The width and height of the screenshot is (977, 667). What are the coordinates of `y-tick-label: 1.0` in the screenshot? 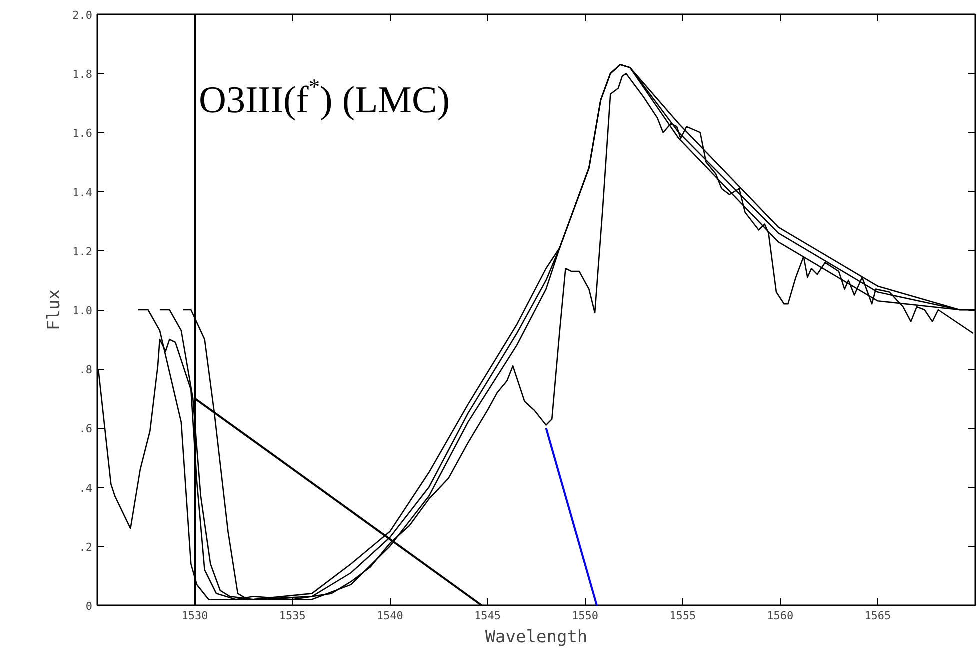 It's located at (82, 311).